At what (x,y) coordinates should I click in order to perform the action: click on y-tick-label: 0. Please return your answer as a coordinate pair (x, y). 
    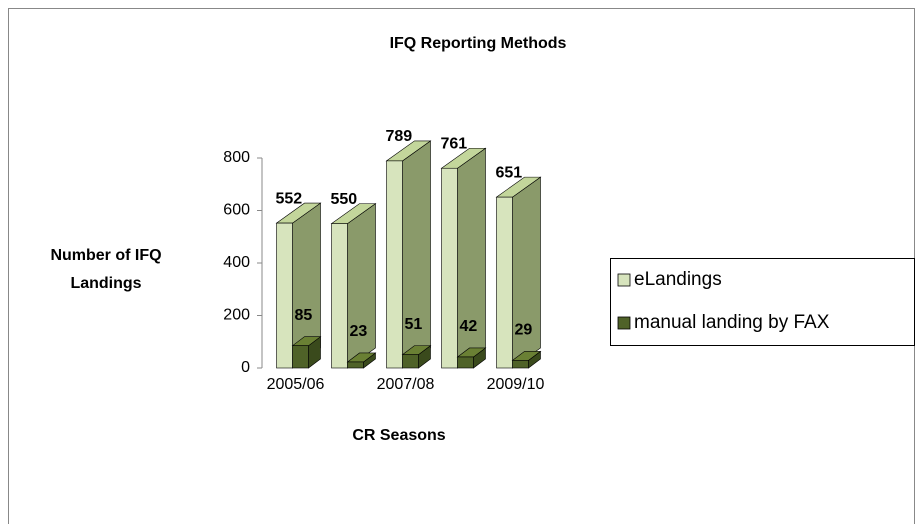
    Looking at the image, I should click on (245, 367).